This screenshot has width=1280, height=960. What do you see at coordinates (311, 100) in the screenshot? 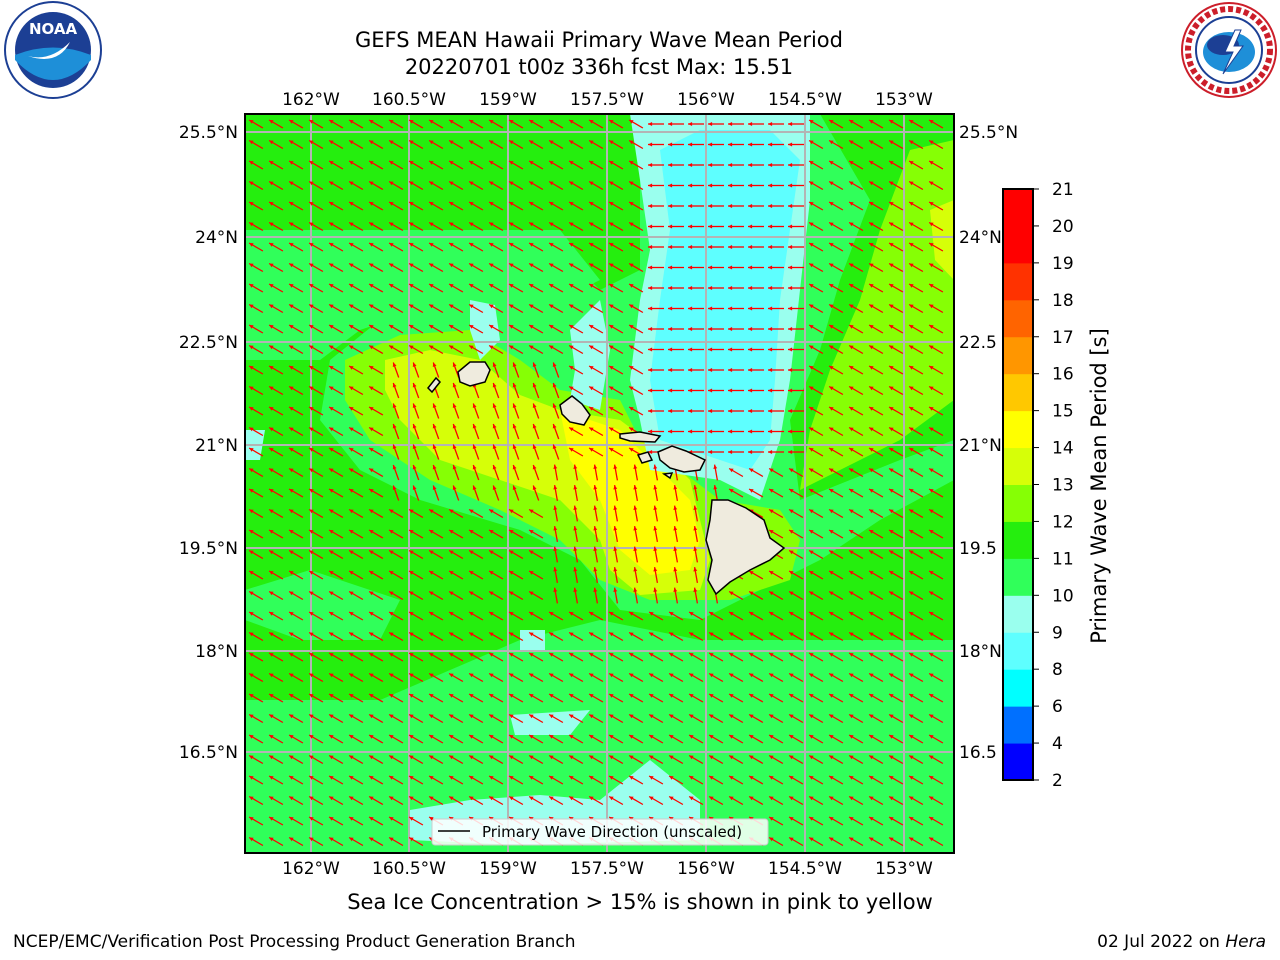
I see `lon-top-tick: 162°W` at bounding box center [311, 100].